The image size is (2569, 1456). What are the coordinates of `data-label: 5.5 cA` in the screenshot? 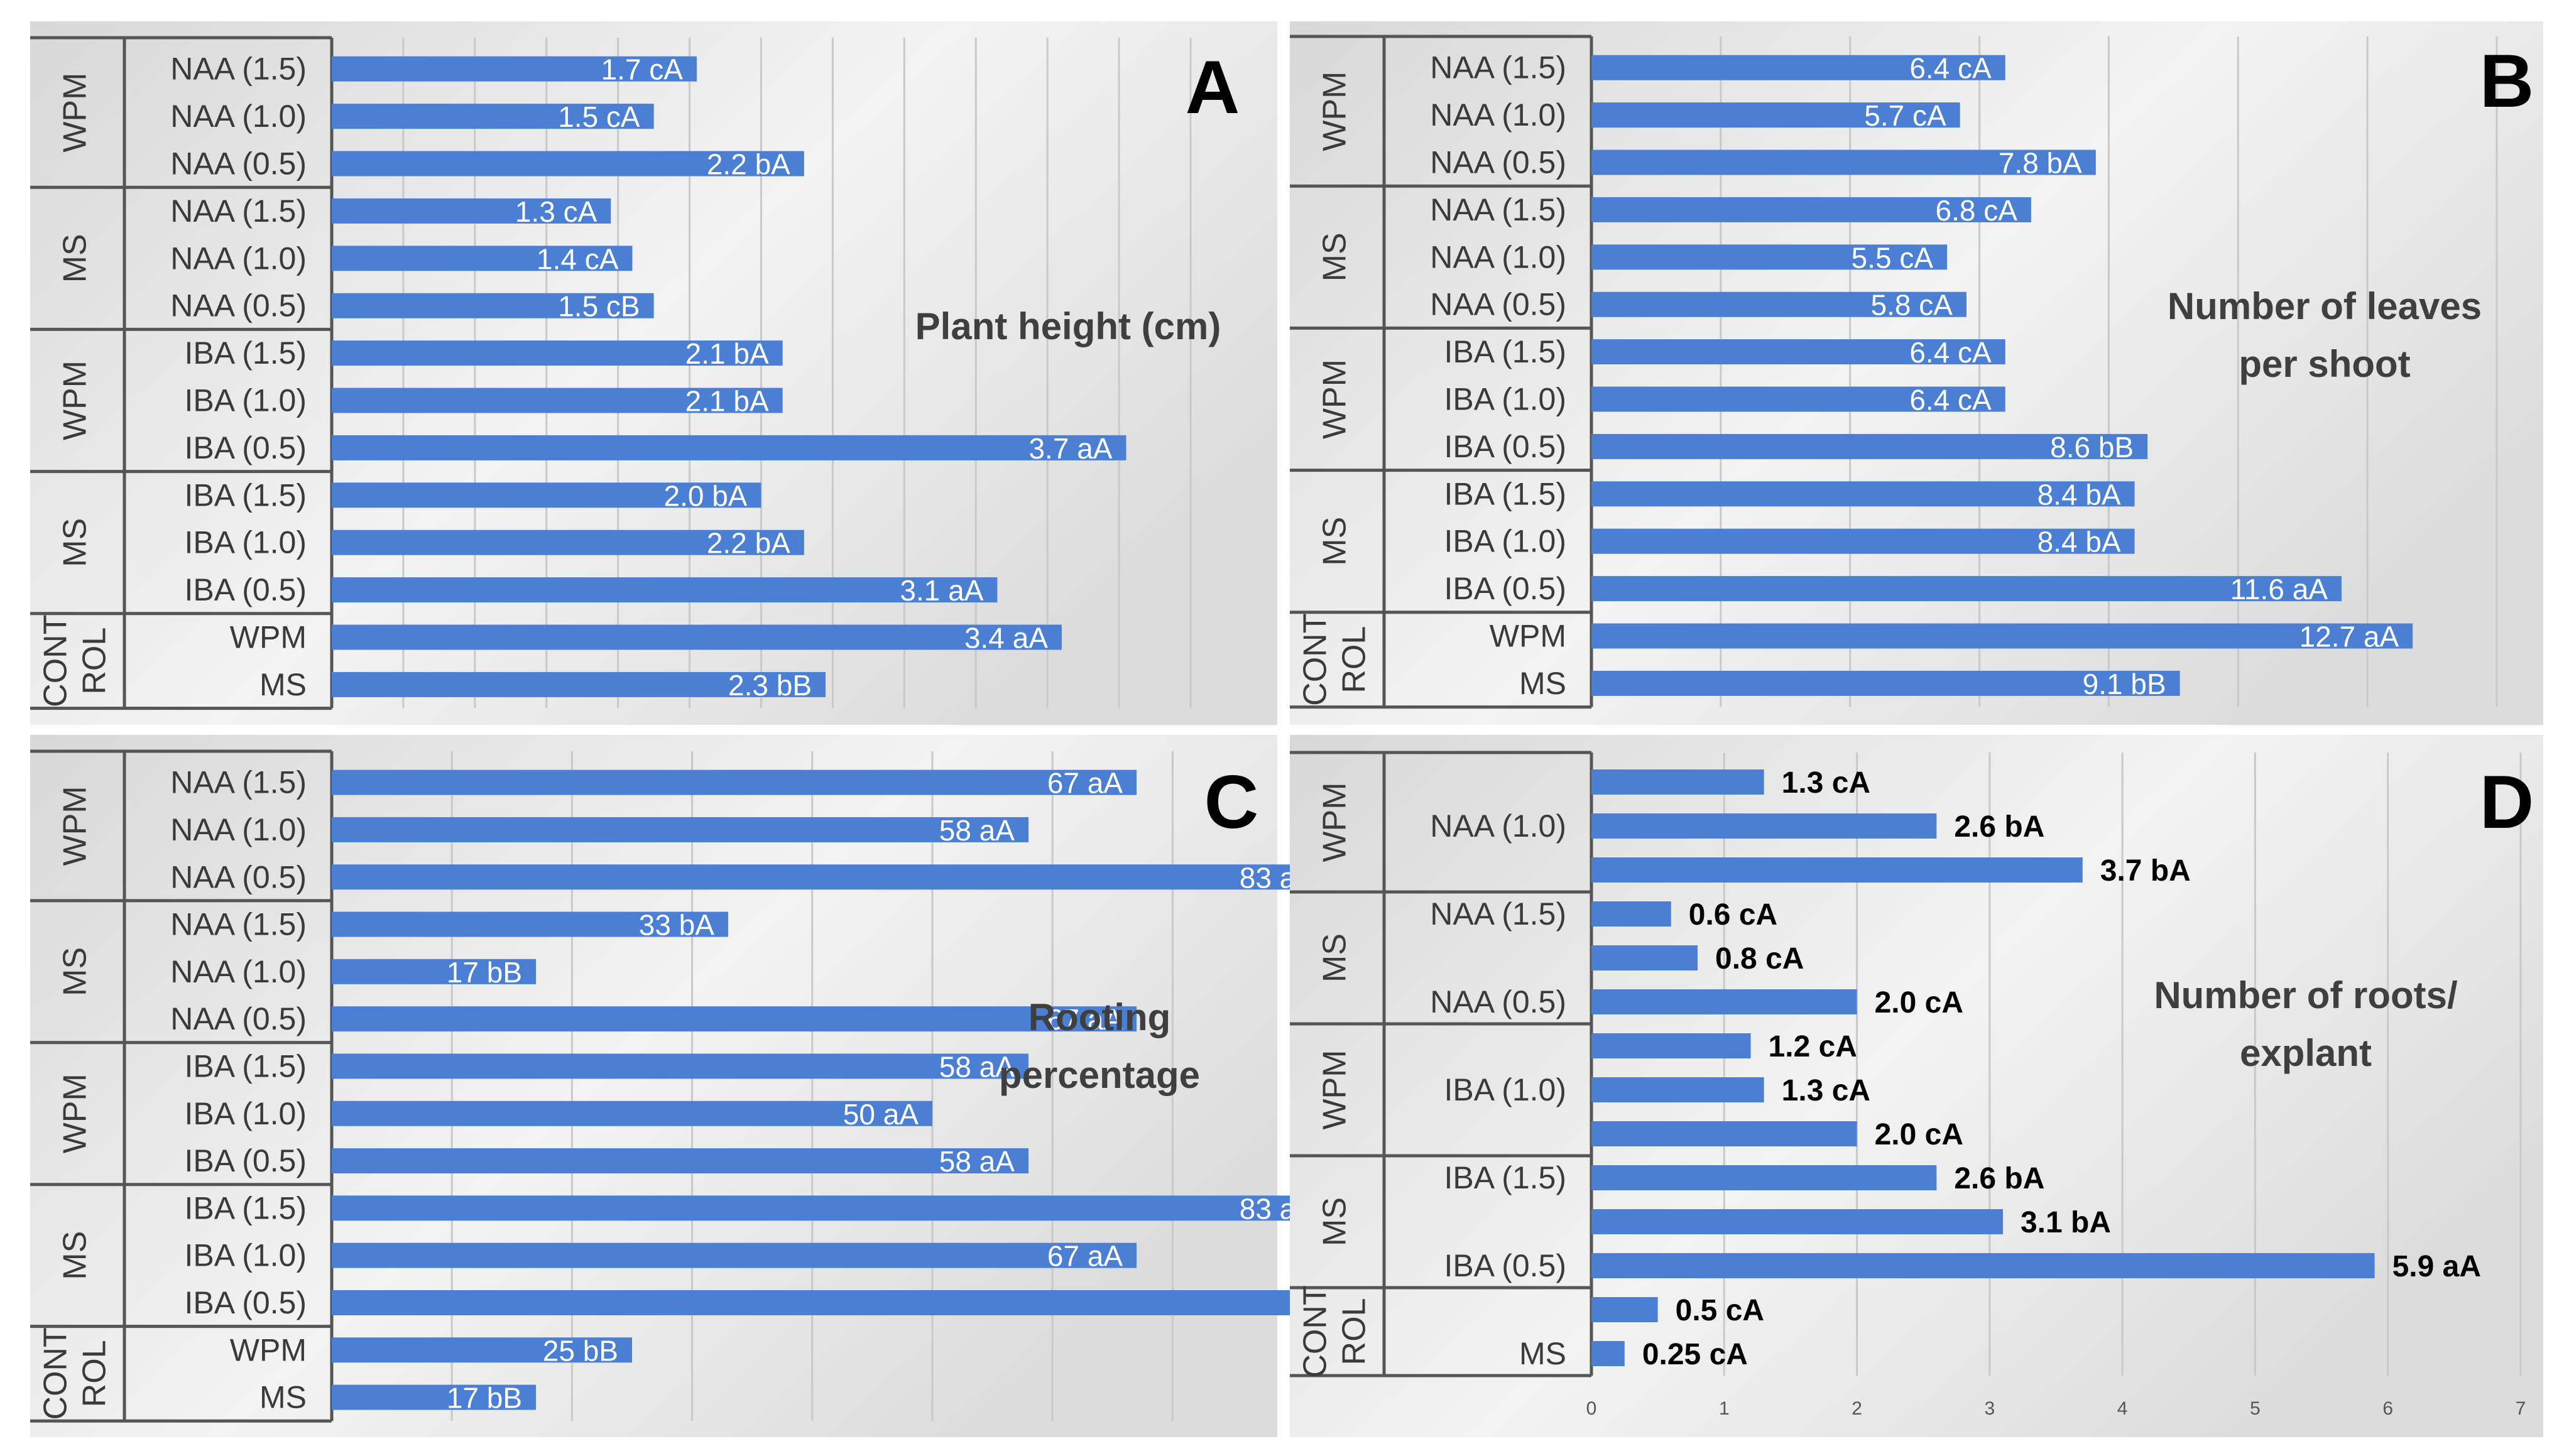 It's located at (1893, 257).